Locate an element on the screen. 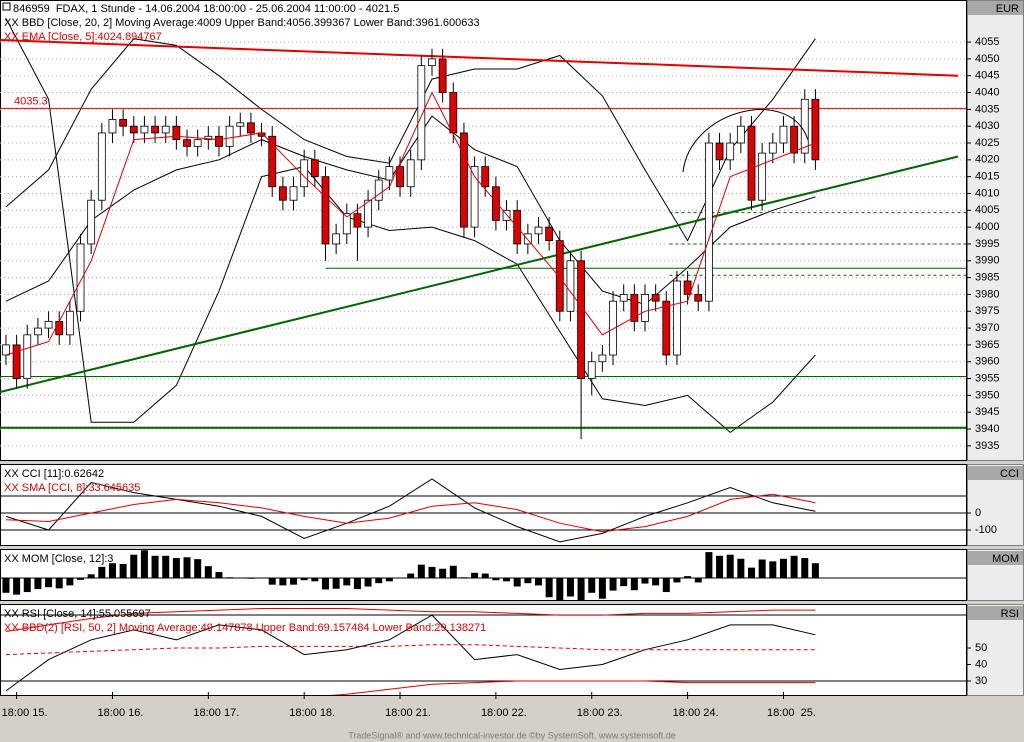 This screenshot has height=742, width=1024. y-tick-label: 4005 is located at coordinates (987, 210).